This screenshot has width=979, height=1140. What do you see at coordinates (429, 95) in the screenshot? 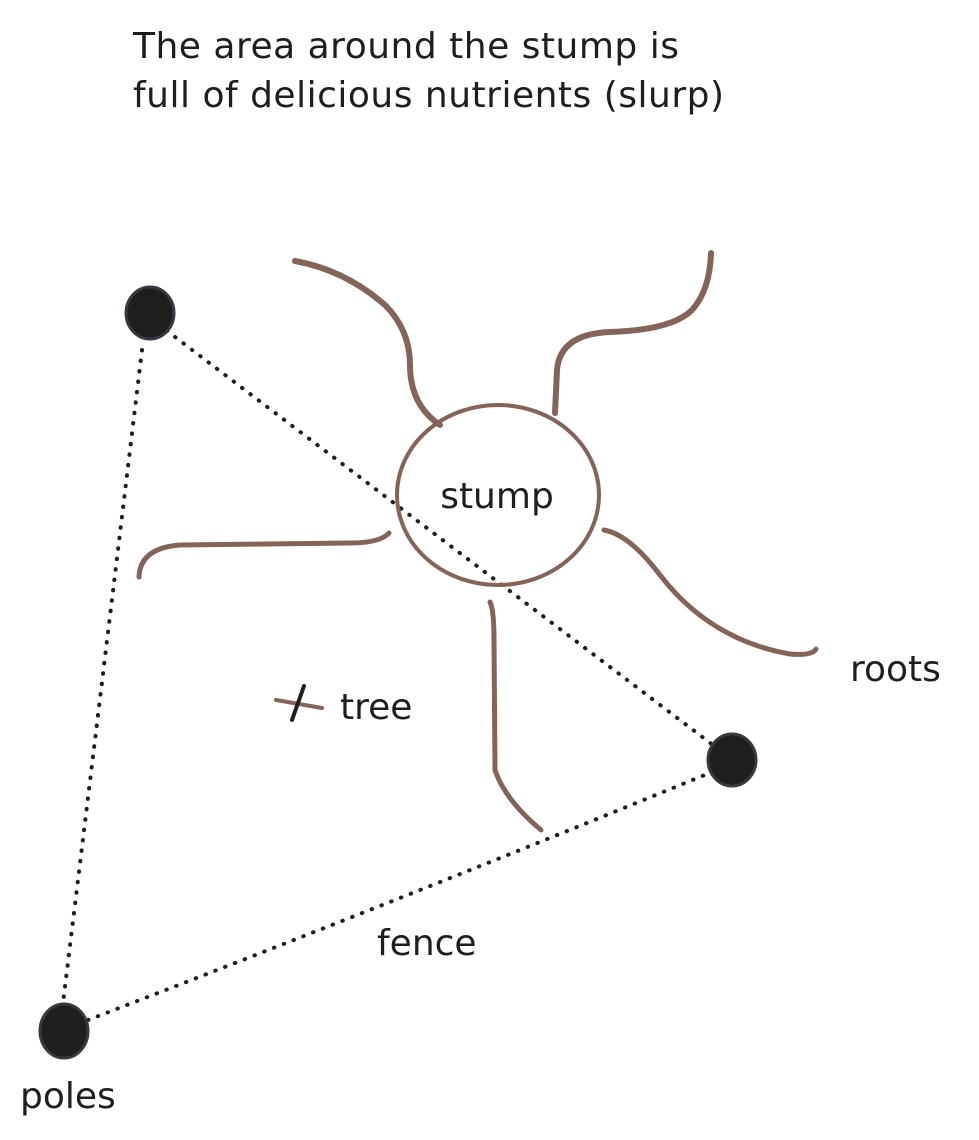
I see `caption-line-2: full of delicious nutrients (slurp)` at bounding box center [429, 95].